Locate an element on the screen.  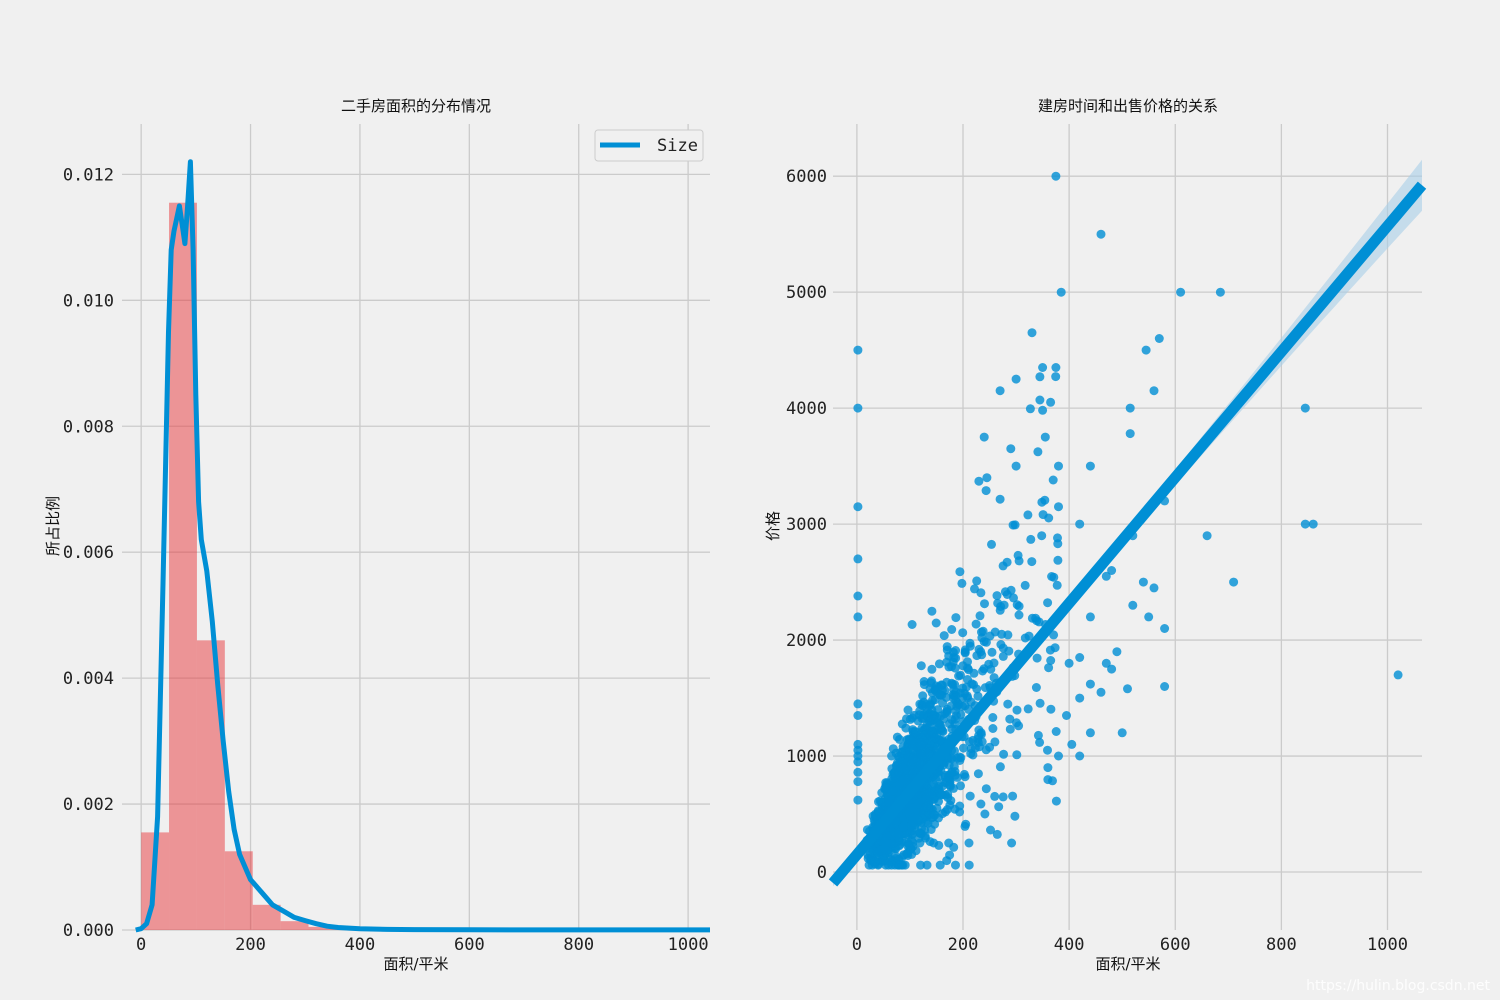
legend-box is located at coordinates (649, 145).